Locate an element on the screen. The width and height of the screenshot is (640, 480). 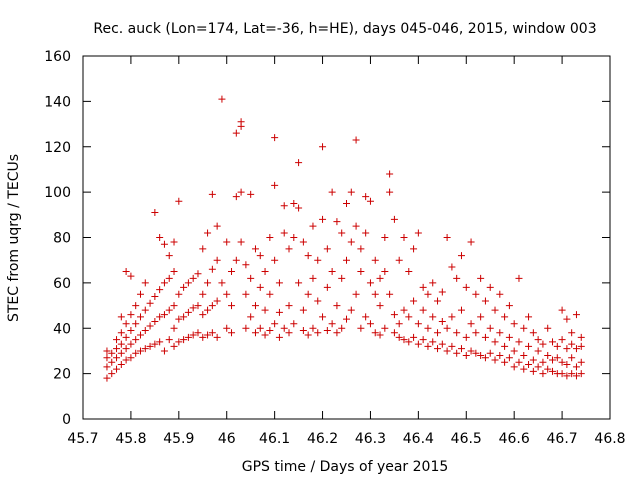
y-tick-label: 120 is located at coordinates (57, 148).